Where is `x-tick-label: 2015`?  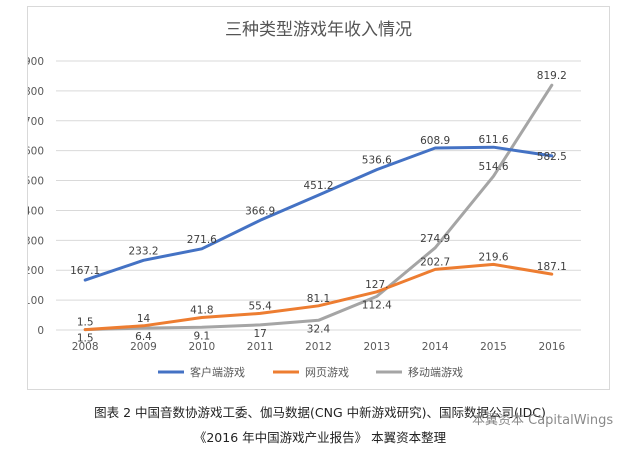 x-tick-label: 2015 is located at coordinates (493, 347).